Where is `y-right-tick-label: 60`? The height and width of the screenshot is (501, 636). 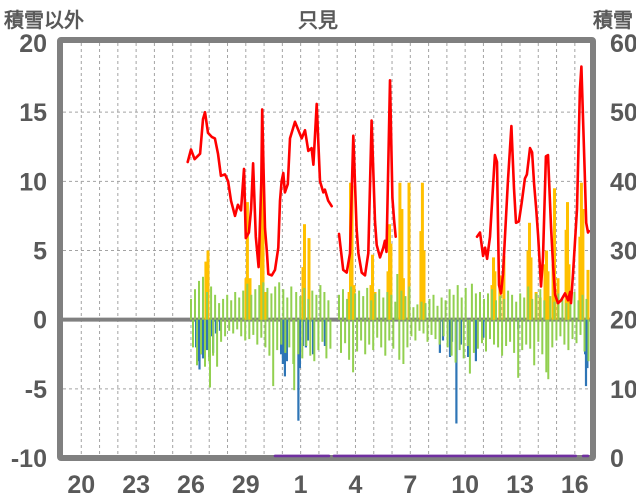
y-right-tick-label: 60 is located at coordinates (623, 44).